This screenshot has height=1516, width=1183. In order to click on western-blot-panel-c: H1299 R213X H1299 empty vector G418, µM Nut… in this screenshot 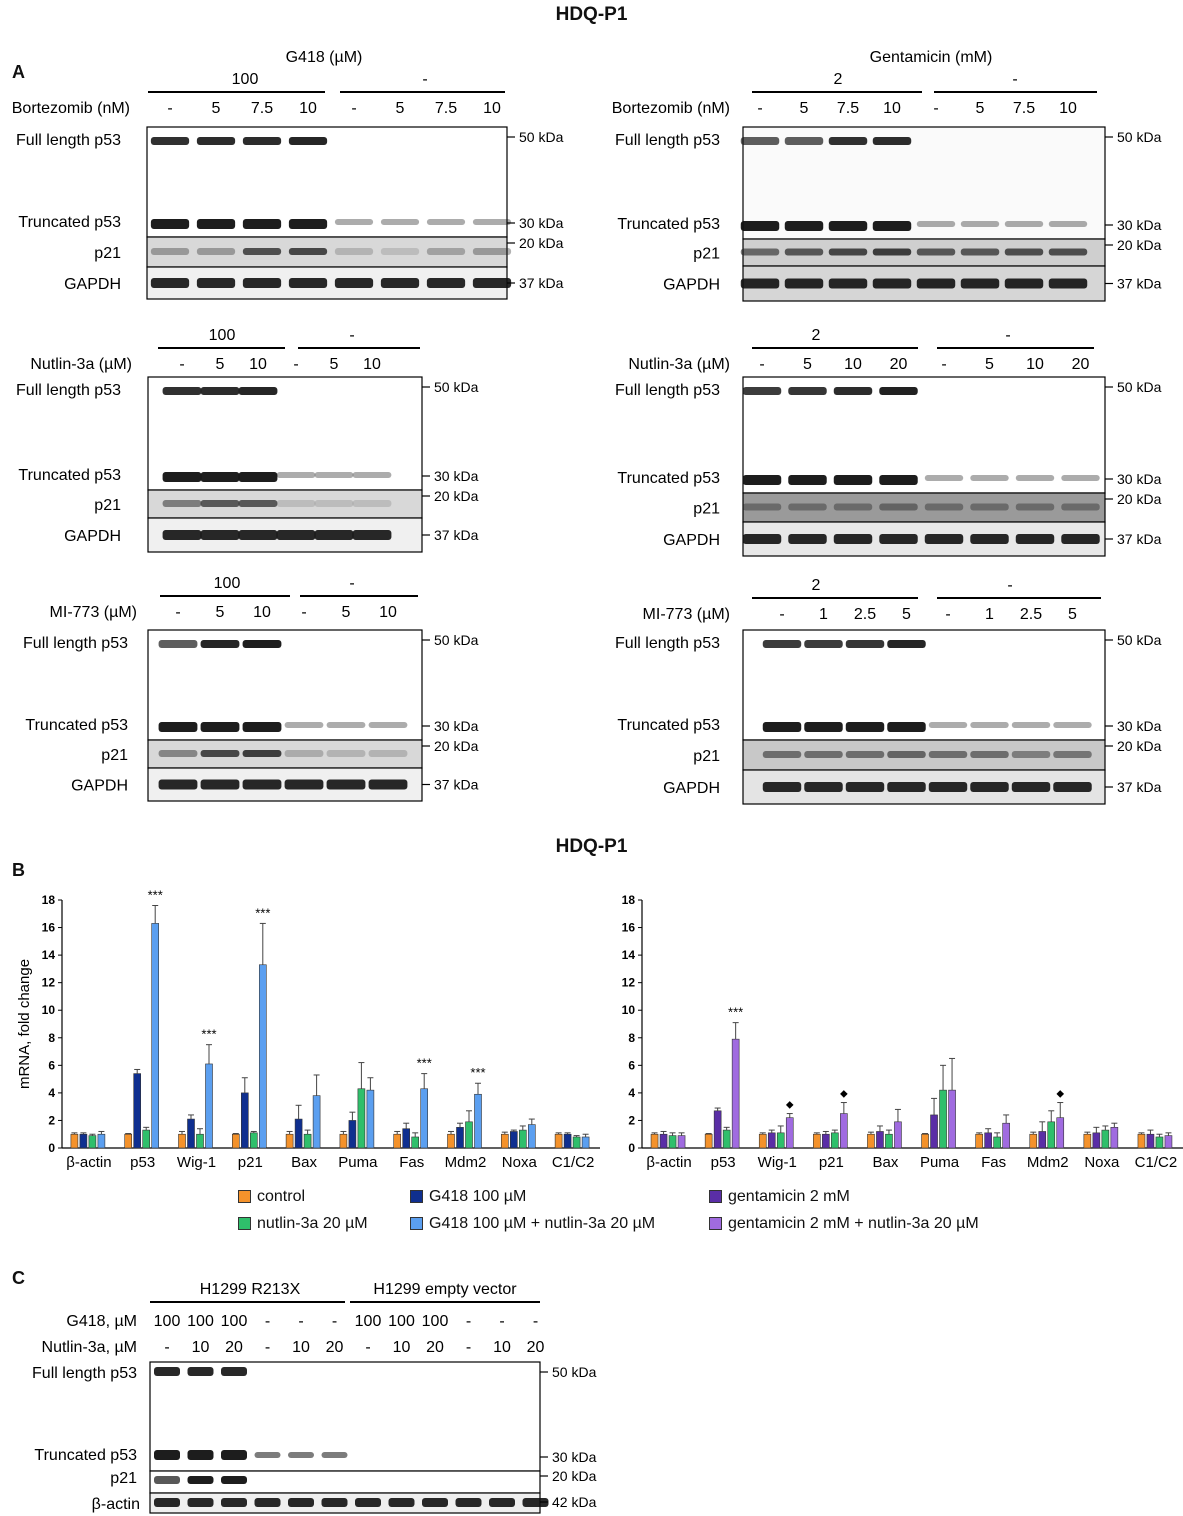, I will do `click(314, 1397)`.